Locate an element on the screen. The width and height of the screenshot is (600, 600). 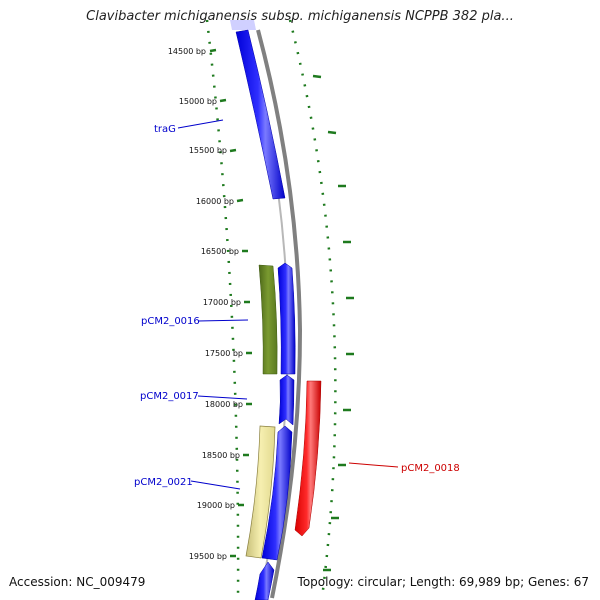
backbone-outer is located at coordinates (279, 314).